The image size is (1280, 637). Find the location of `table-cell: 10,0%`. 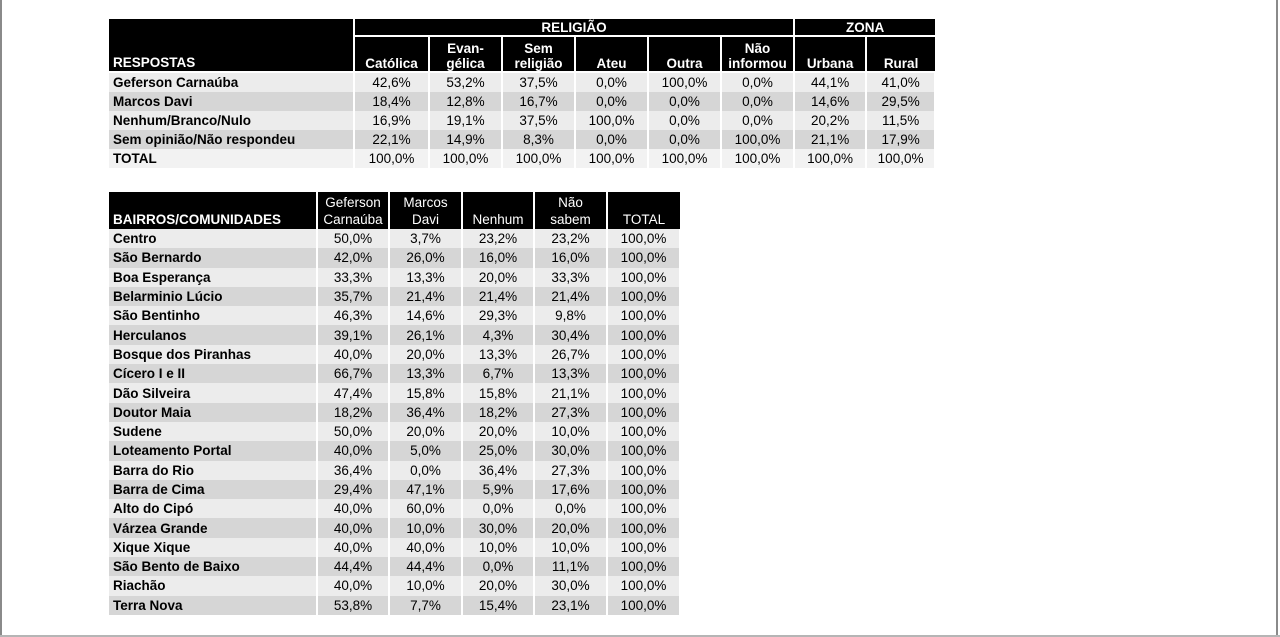

table-cell: 10,0% is located at coordinates (498, 547).